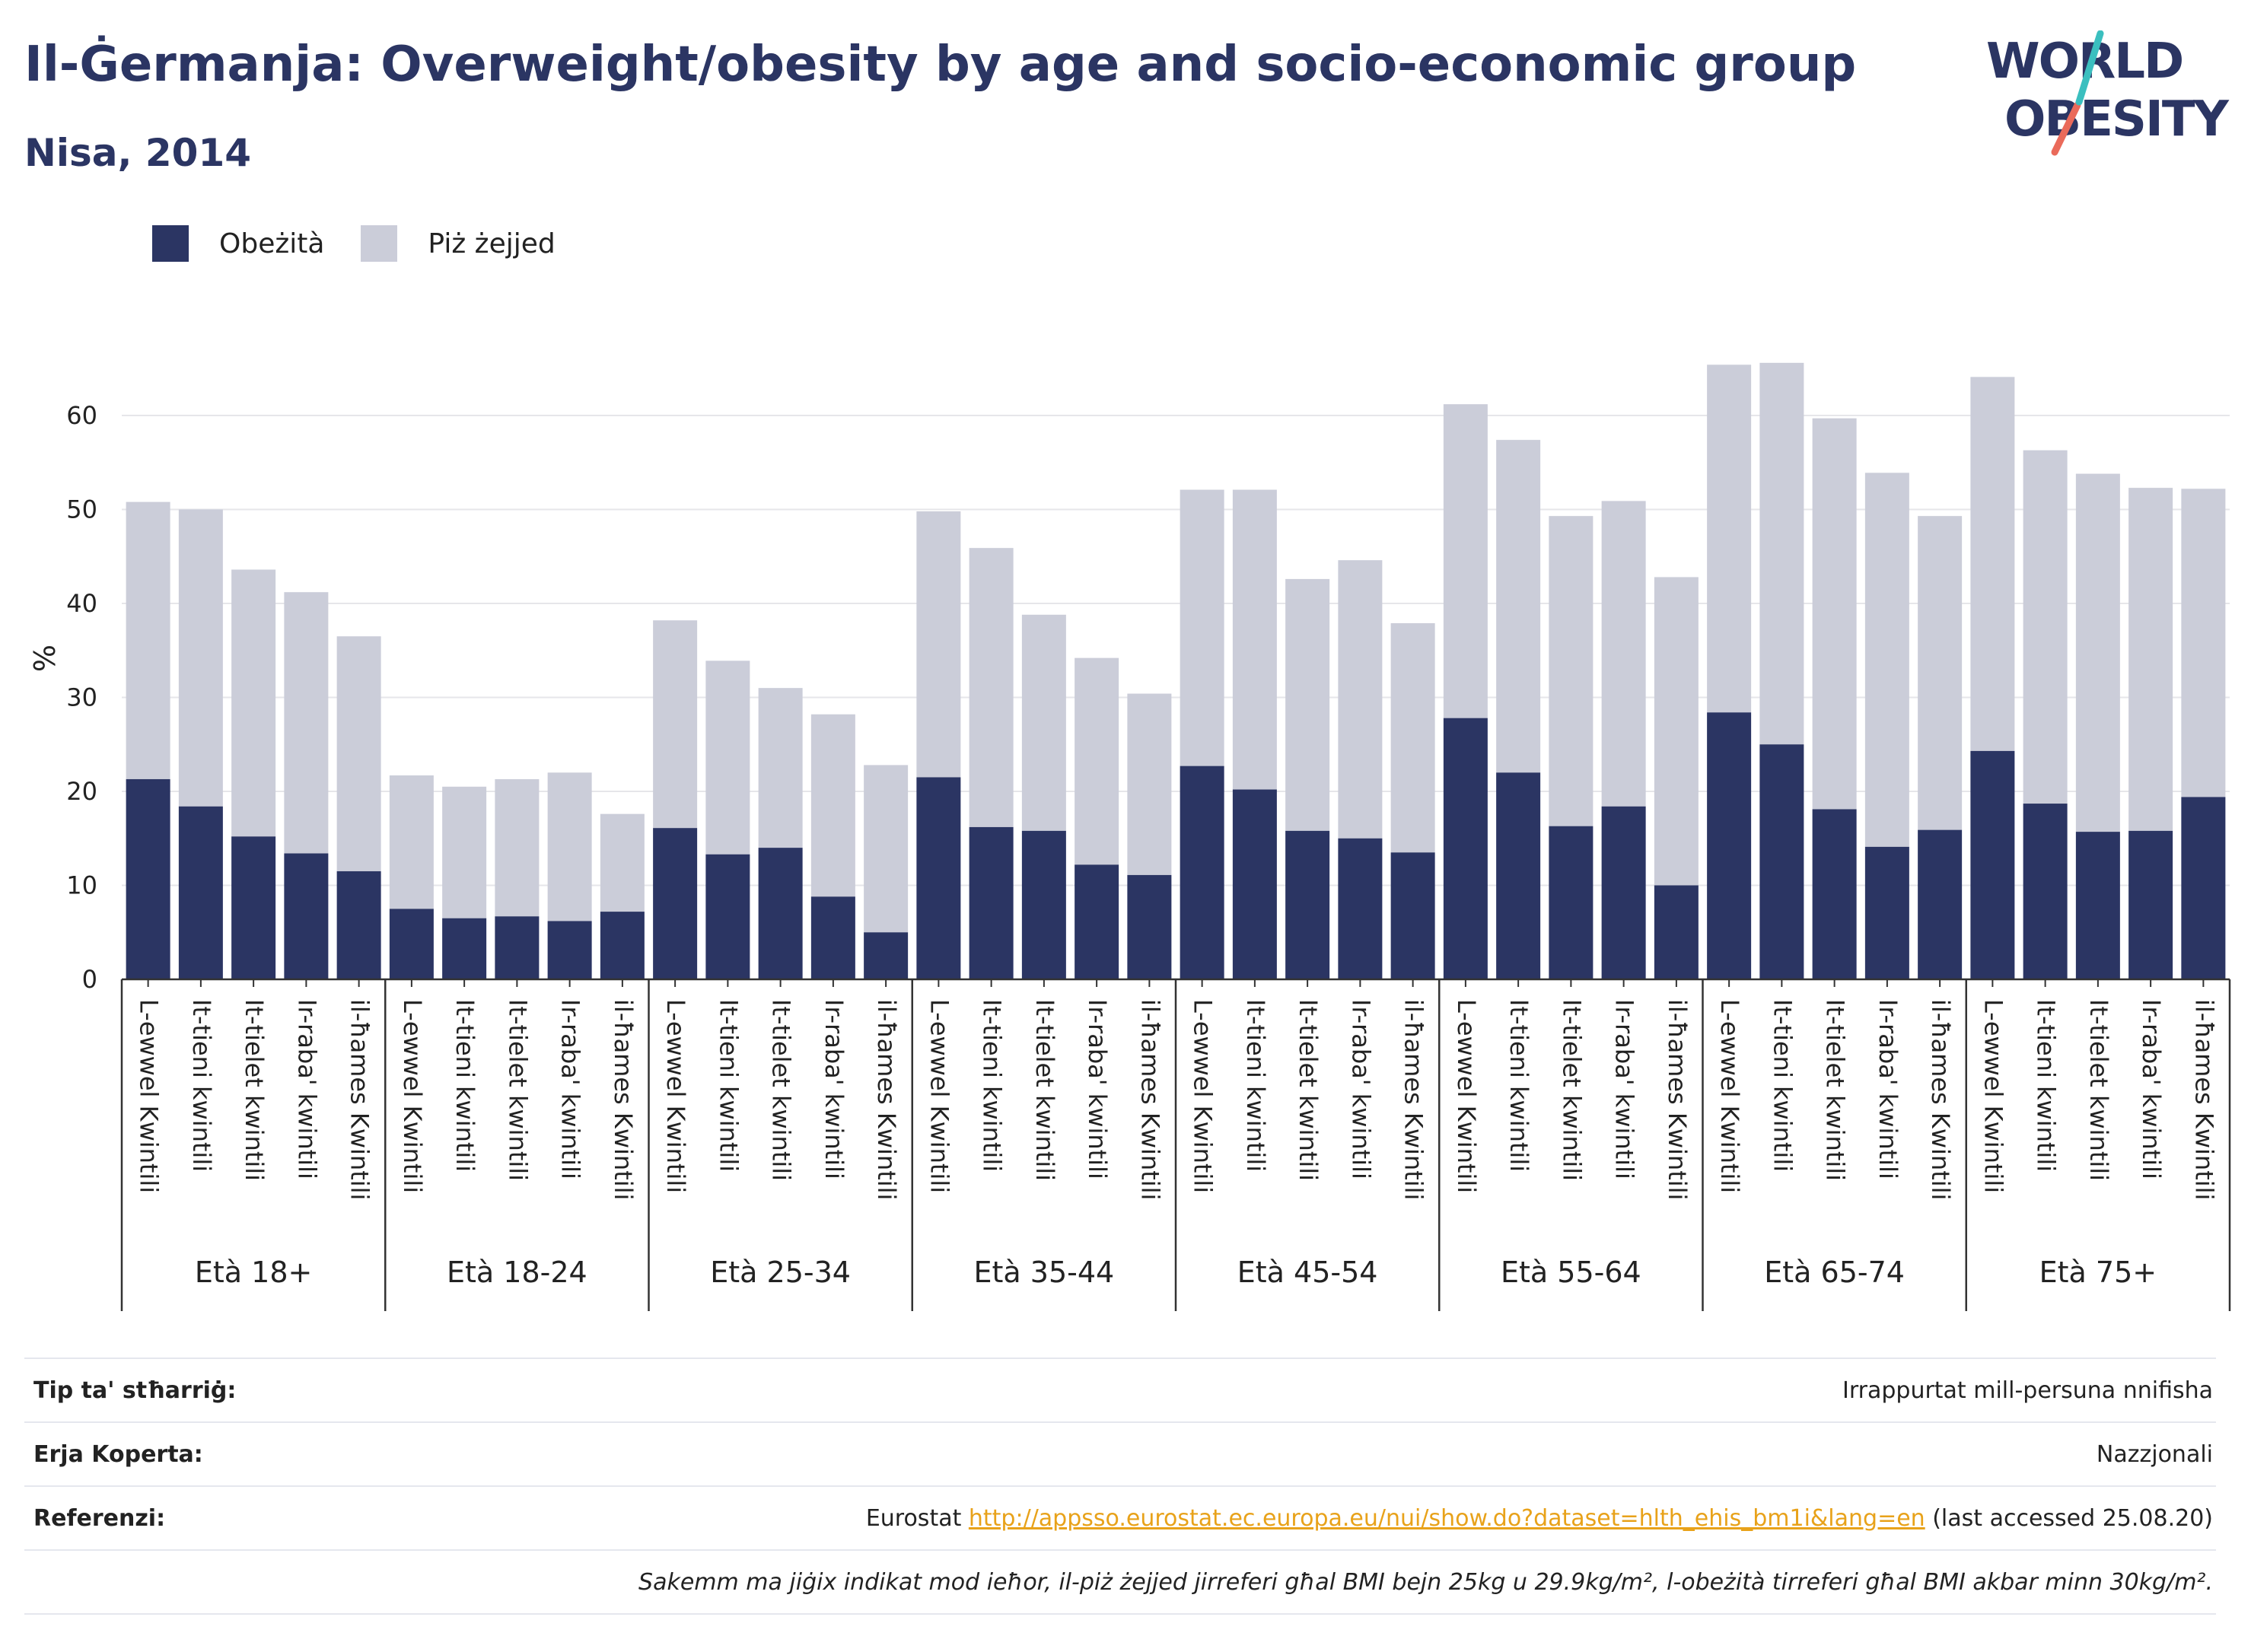 The width and height of the screenshot is (2251, 1652). What do you see at coordinates (272, 244) in the screenshot?
I see `legend-label-obese: Obeżità` at bounding box center [272, 244].